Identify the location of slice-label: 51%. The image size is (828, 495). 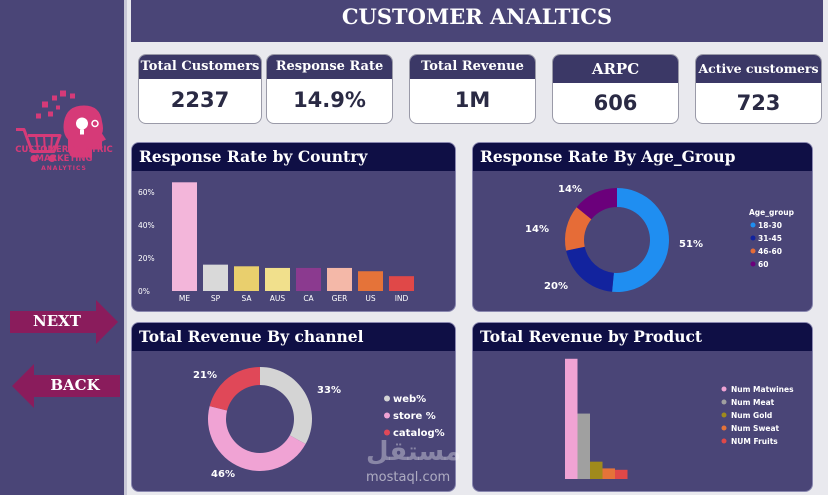
(691, 244).